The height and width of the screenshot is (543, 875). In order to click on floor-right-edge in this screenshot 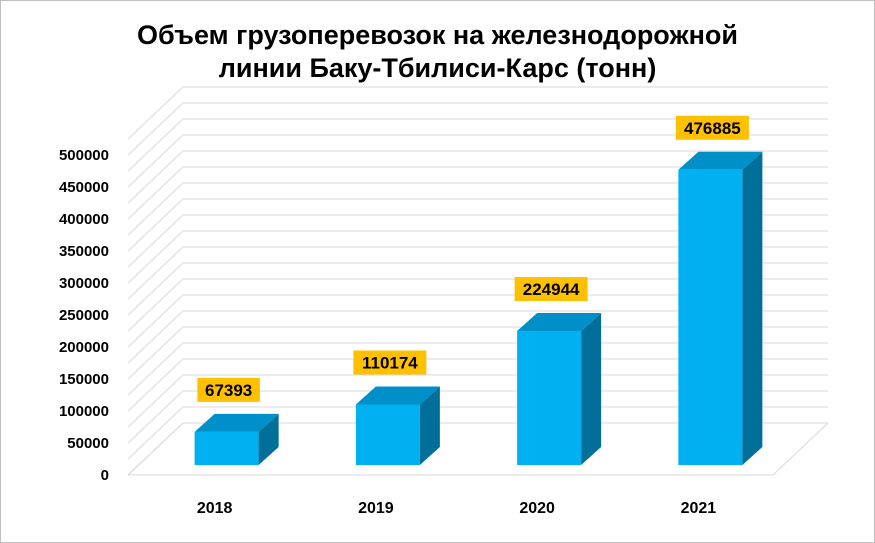, I will do `click(800, 449)`.